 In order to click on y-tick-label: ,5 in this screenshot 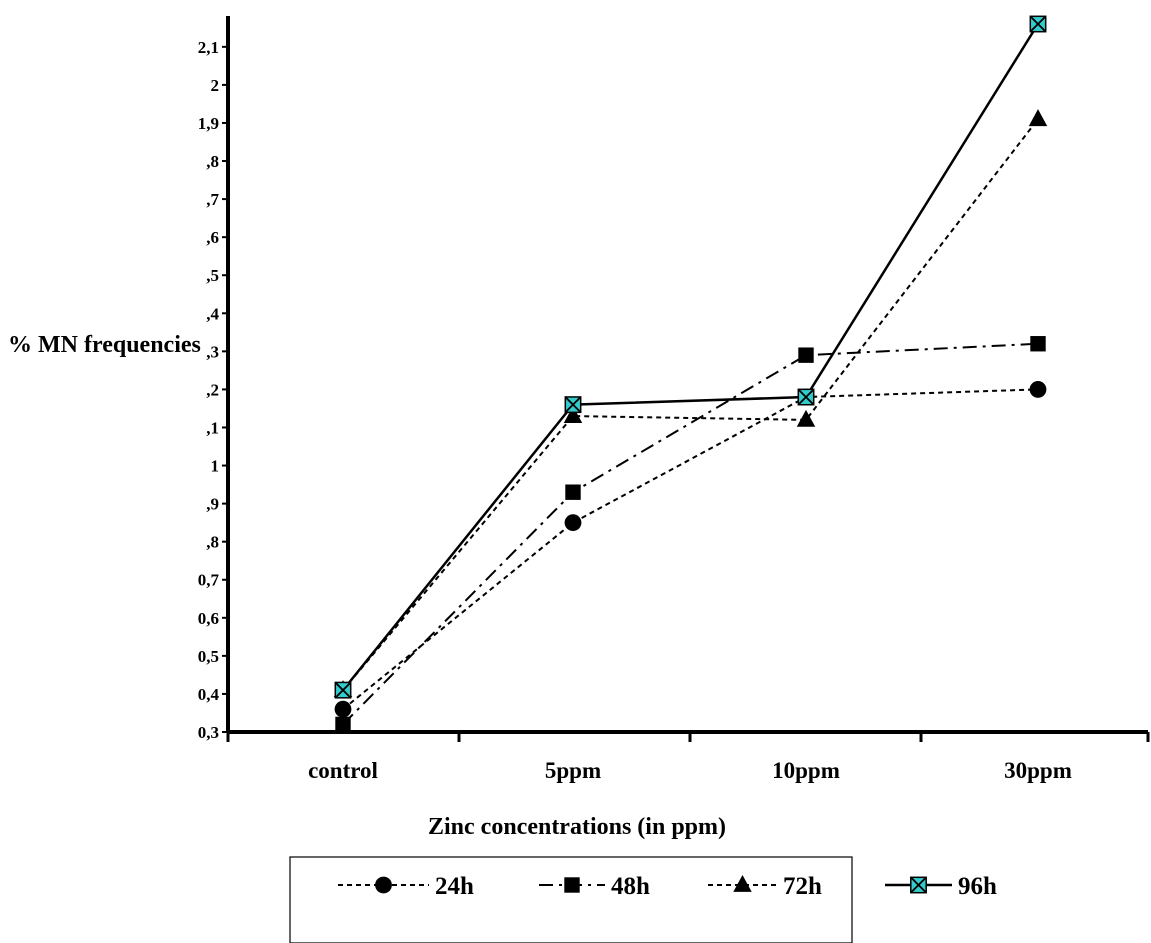, I will do `click(212, 275)`.